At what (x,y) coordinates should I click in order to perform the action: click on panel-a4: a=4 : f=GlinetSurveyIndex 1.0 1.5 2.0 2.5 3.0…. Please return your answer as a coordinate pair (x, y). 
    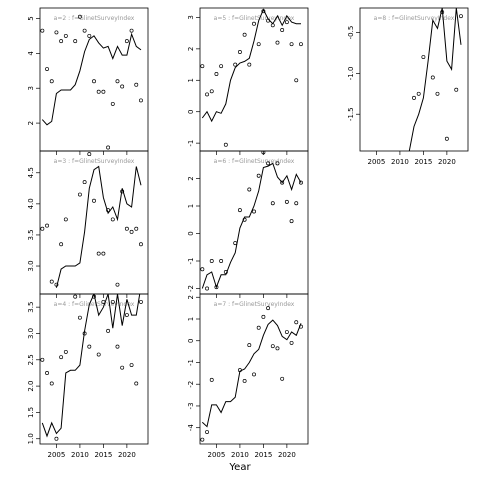
    Looking at the image, I should click on (88, 376).